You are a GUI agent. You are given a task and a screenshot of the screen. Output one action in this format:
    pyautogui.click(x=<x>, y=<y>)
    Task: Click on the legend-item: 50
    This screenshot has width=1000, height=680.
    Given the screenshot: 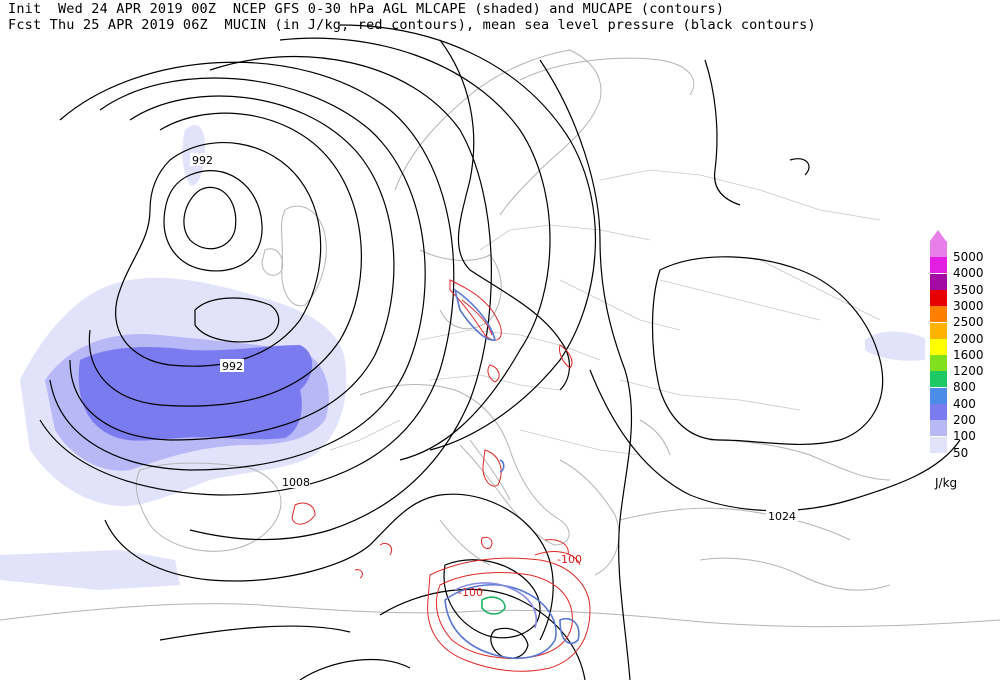 What is the action you would take?
    pyautogui.click(x=965, y=448)
    